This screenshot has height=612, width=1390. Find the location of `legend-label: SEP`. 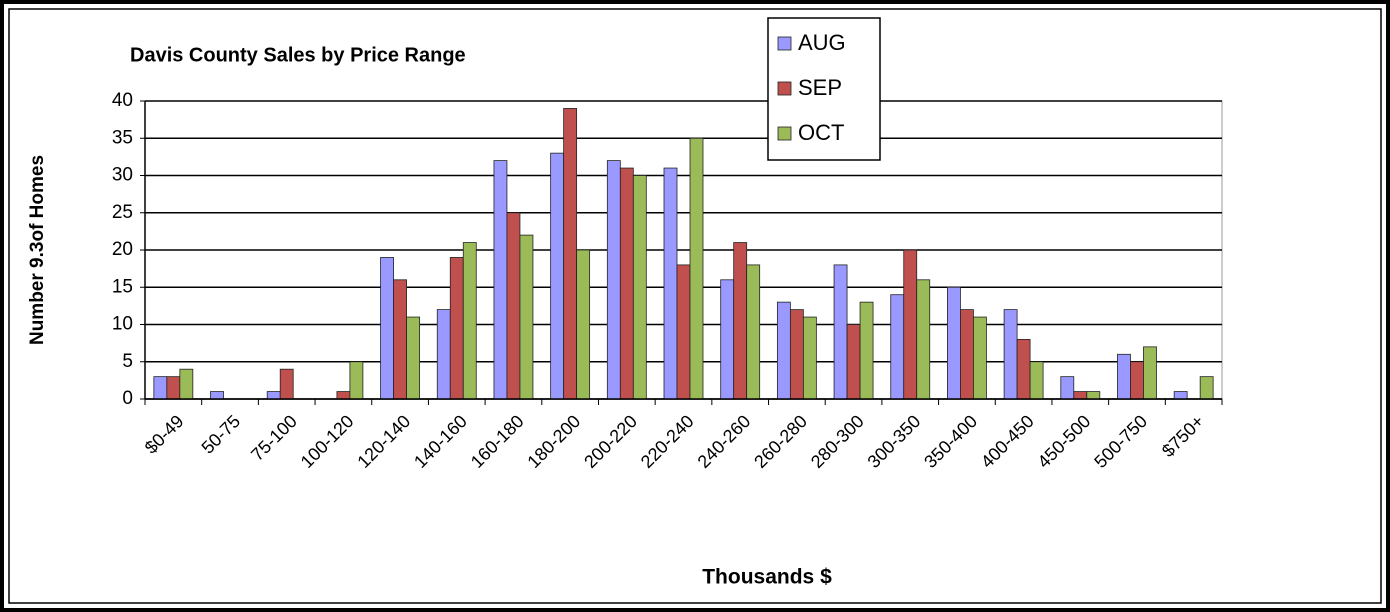

legend-label: SEP is located at coordinates (820, 87).